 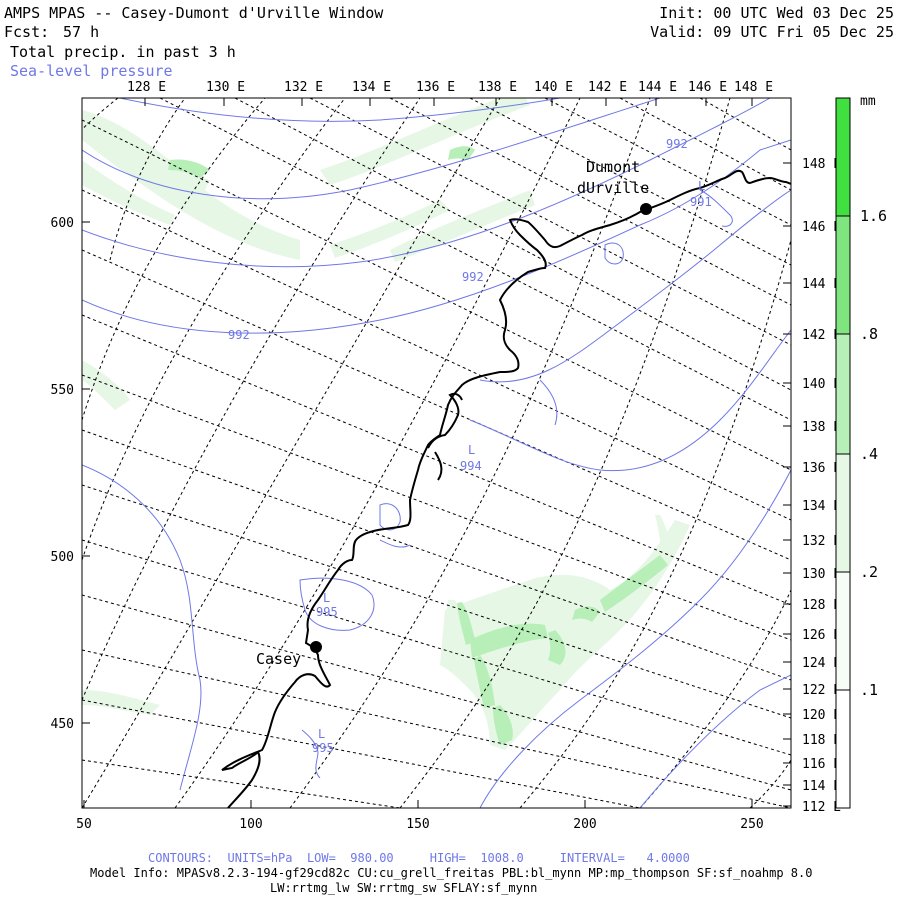 I want to click on casey-label: Casey, so click(x=278, y=659).